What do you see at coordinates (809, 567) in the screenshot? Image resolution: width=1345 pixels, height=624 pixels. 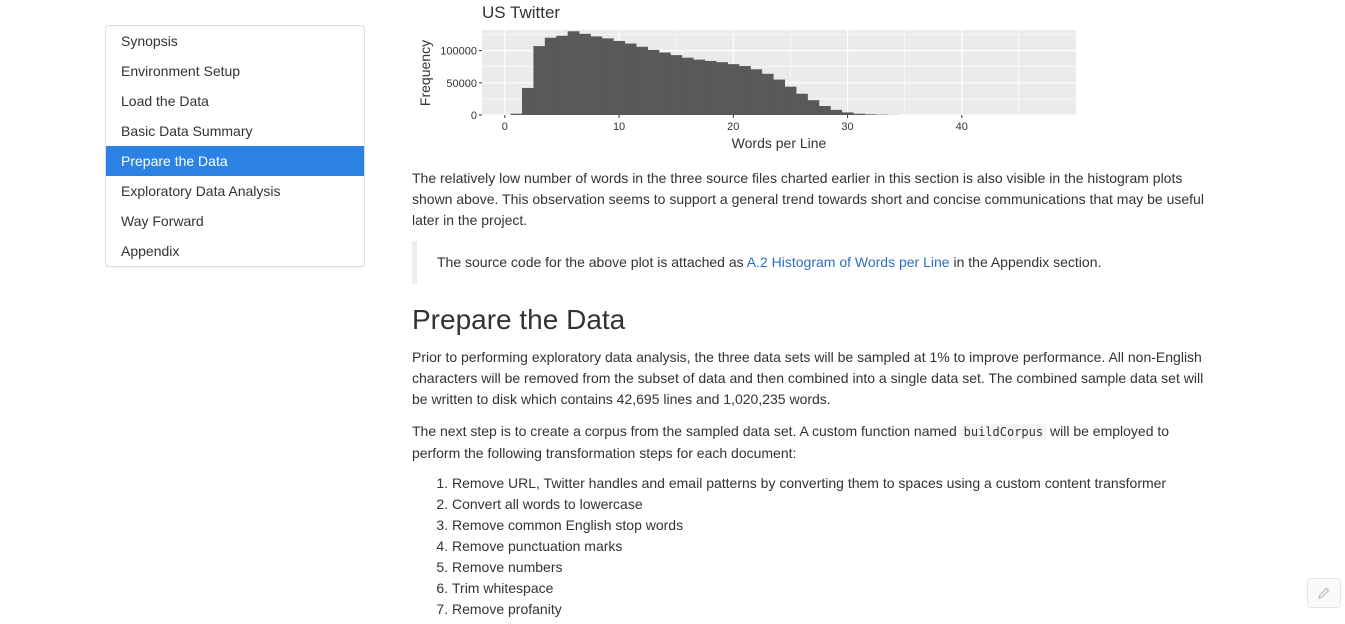 I see `list-item: Remove numbers` at bounding box center [809, 567].